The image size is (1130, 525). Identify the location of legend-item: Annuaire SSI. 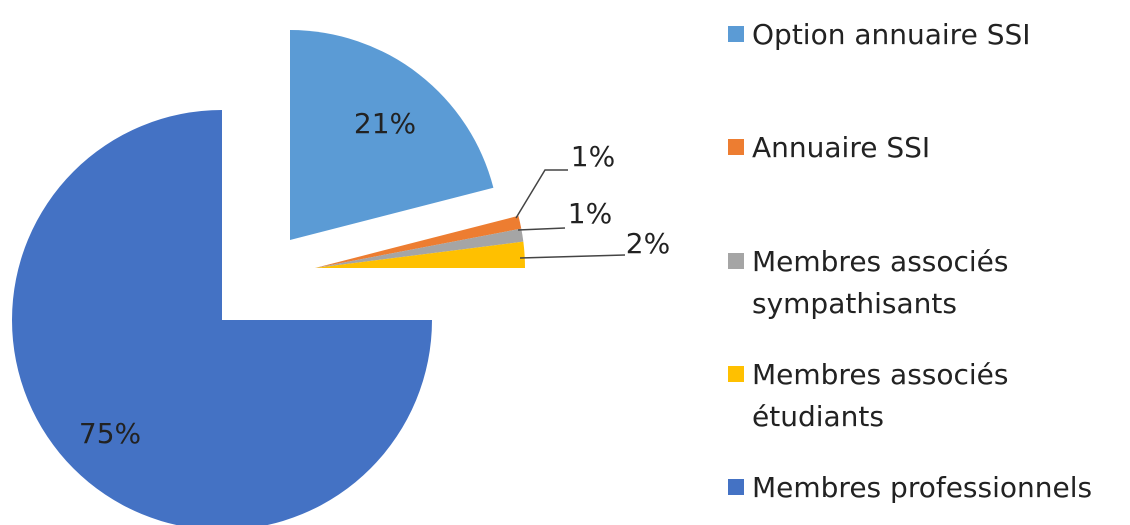
(829, 148).